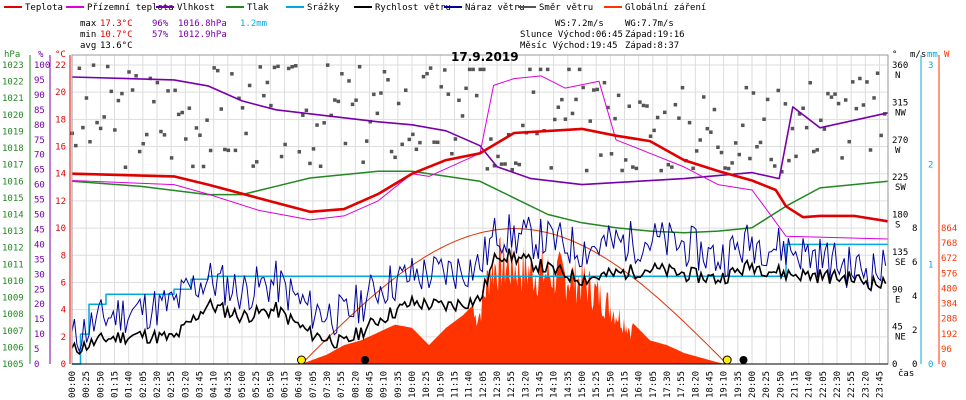 This screenshot has width=966, height=400. Describe the element at coordinates (39, 126) in the screenshot. I see `humidity-tick: 80` at that location.